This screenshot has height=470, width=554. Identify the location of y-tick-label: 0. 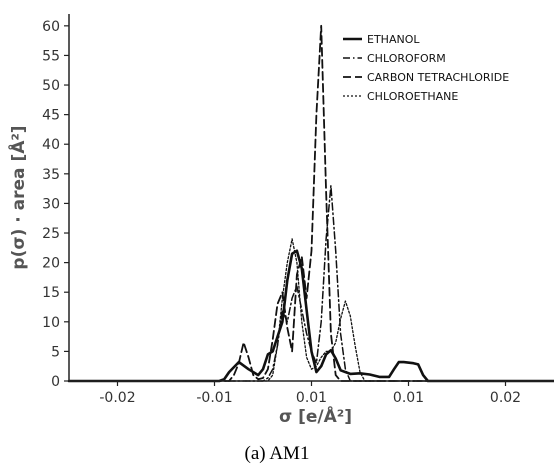
(55, 382).